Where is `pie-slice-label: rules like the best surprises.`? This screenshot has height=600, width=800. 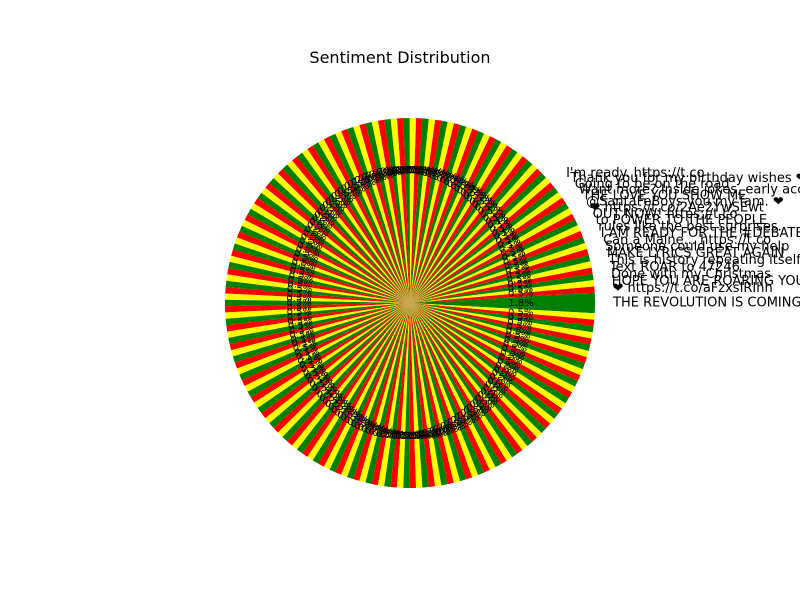 pie-slice-label: rules like the best surprises. is located at coordinates (689, 227).